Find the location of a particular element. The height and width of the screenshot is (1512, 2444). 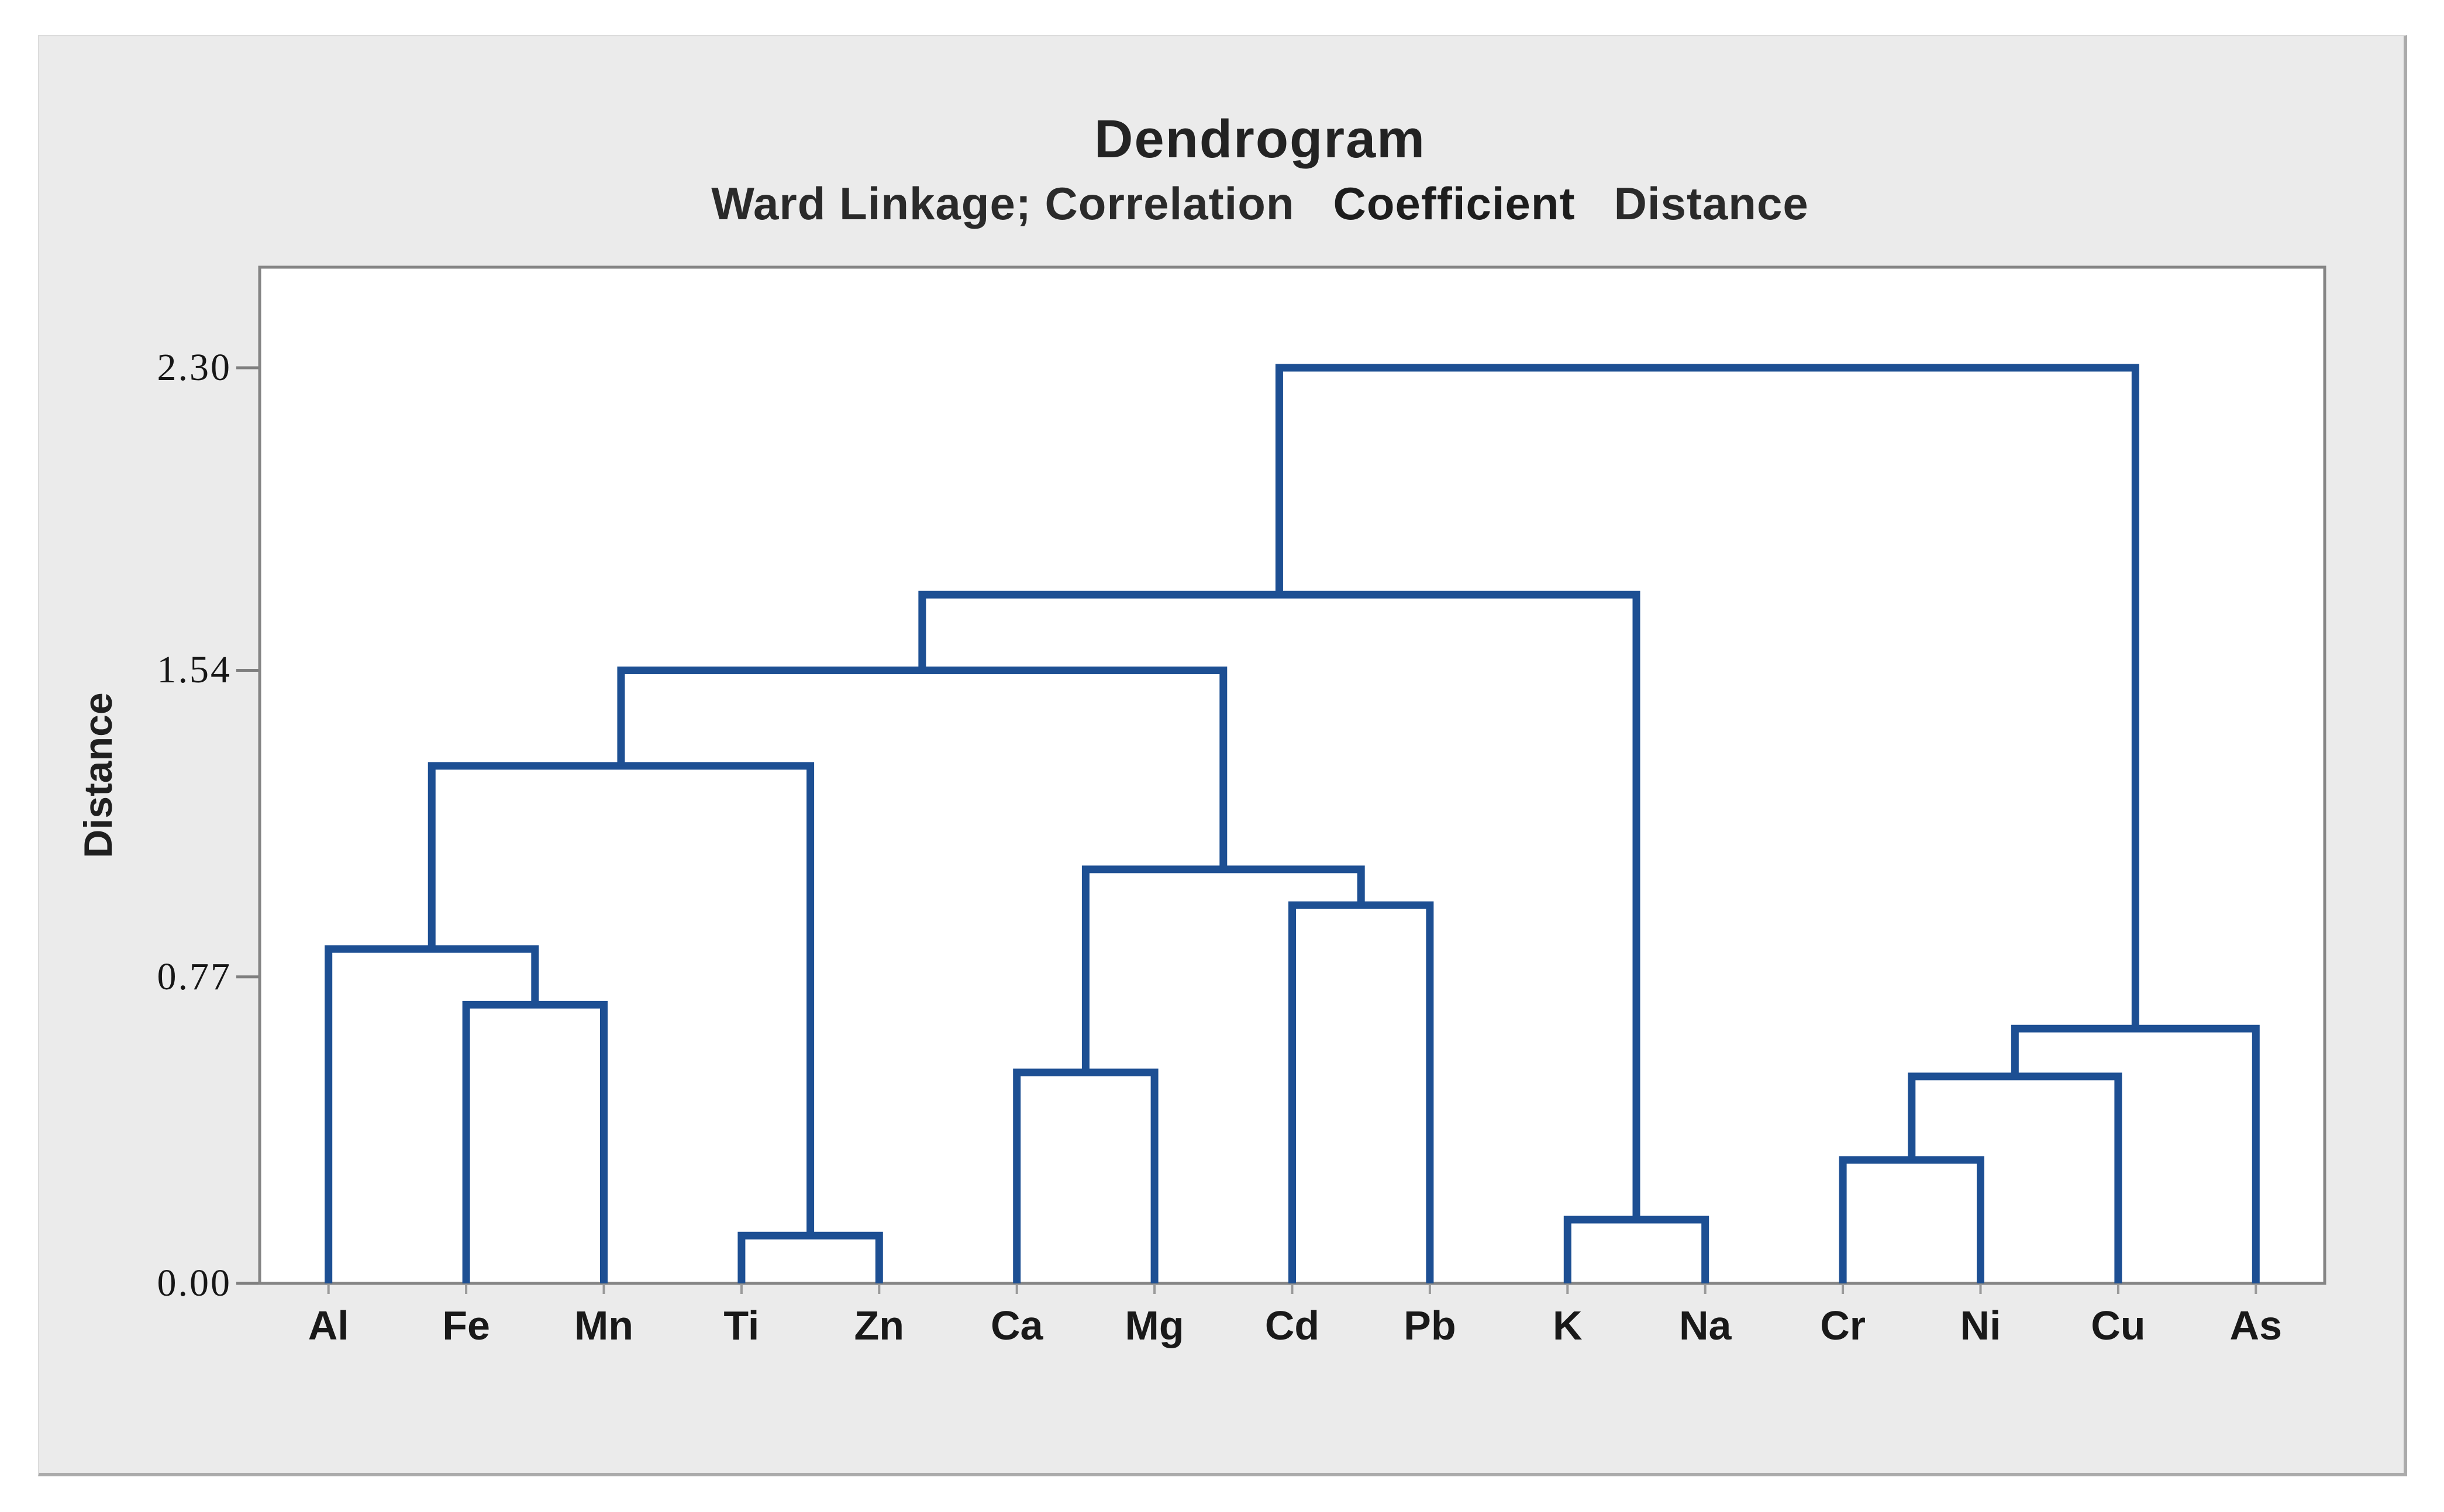

subtitle-part-coefficient: Coefficient is located at coordinates (1455, 203).